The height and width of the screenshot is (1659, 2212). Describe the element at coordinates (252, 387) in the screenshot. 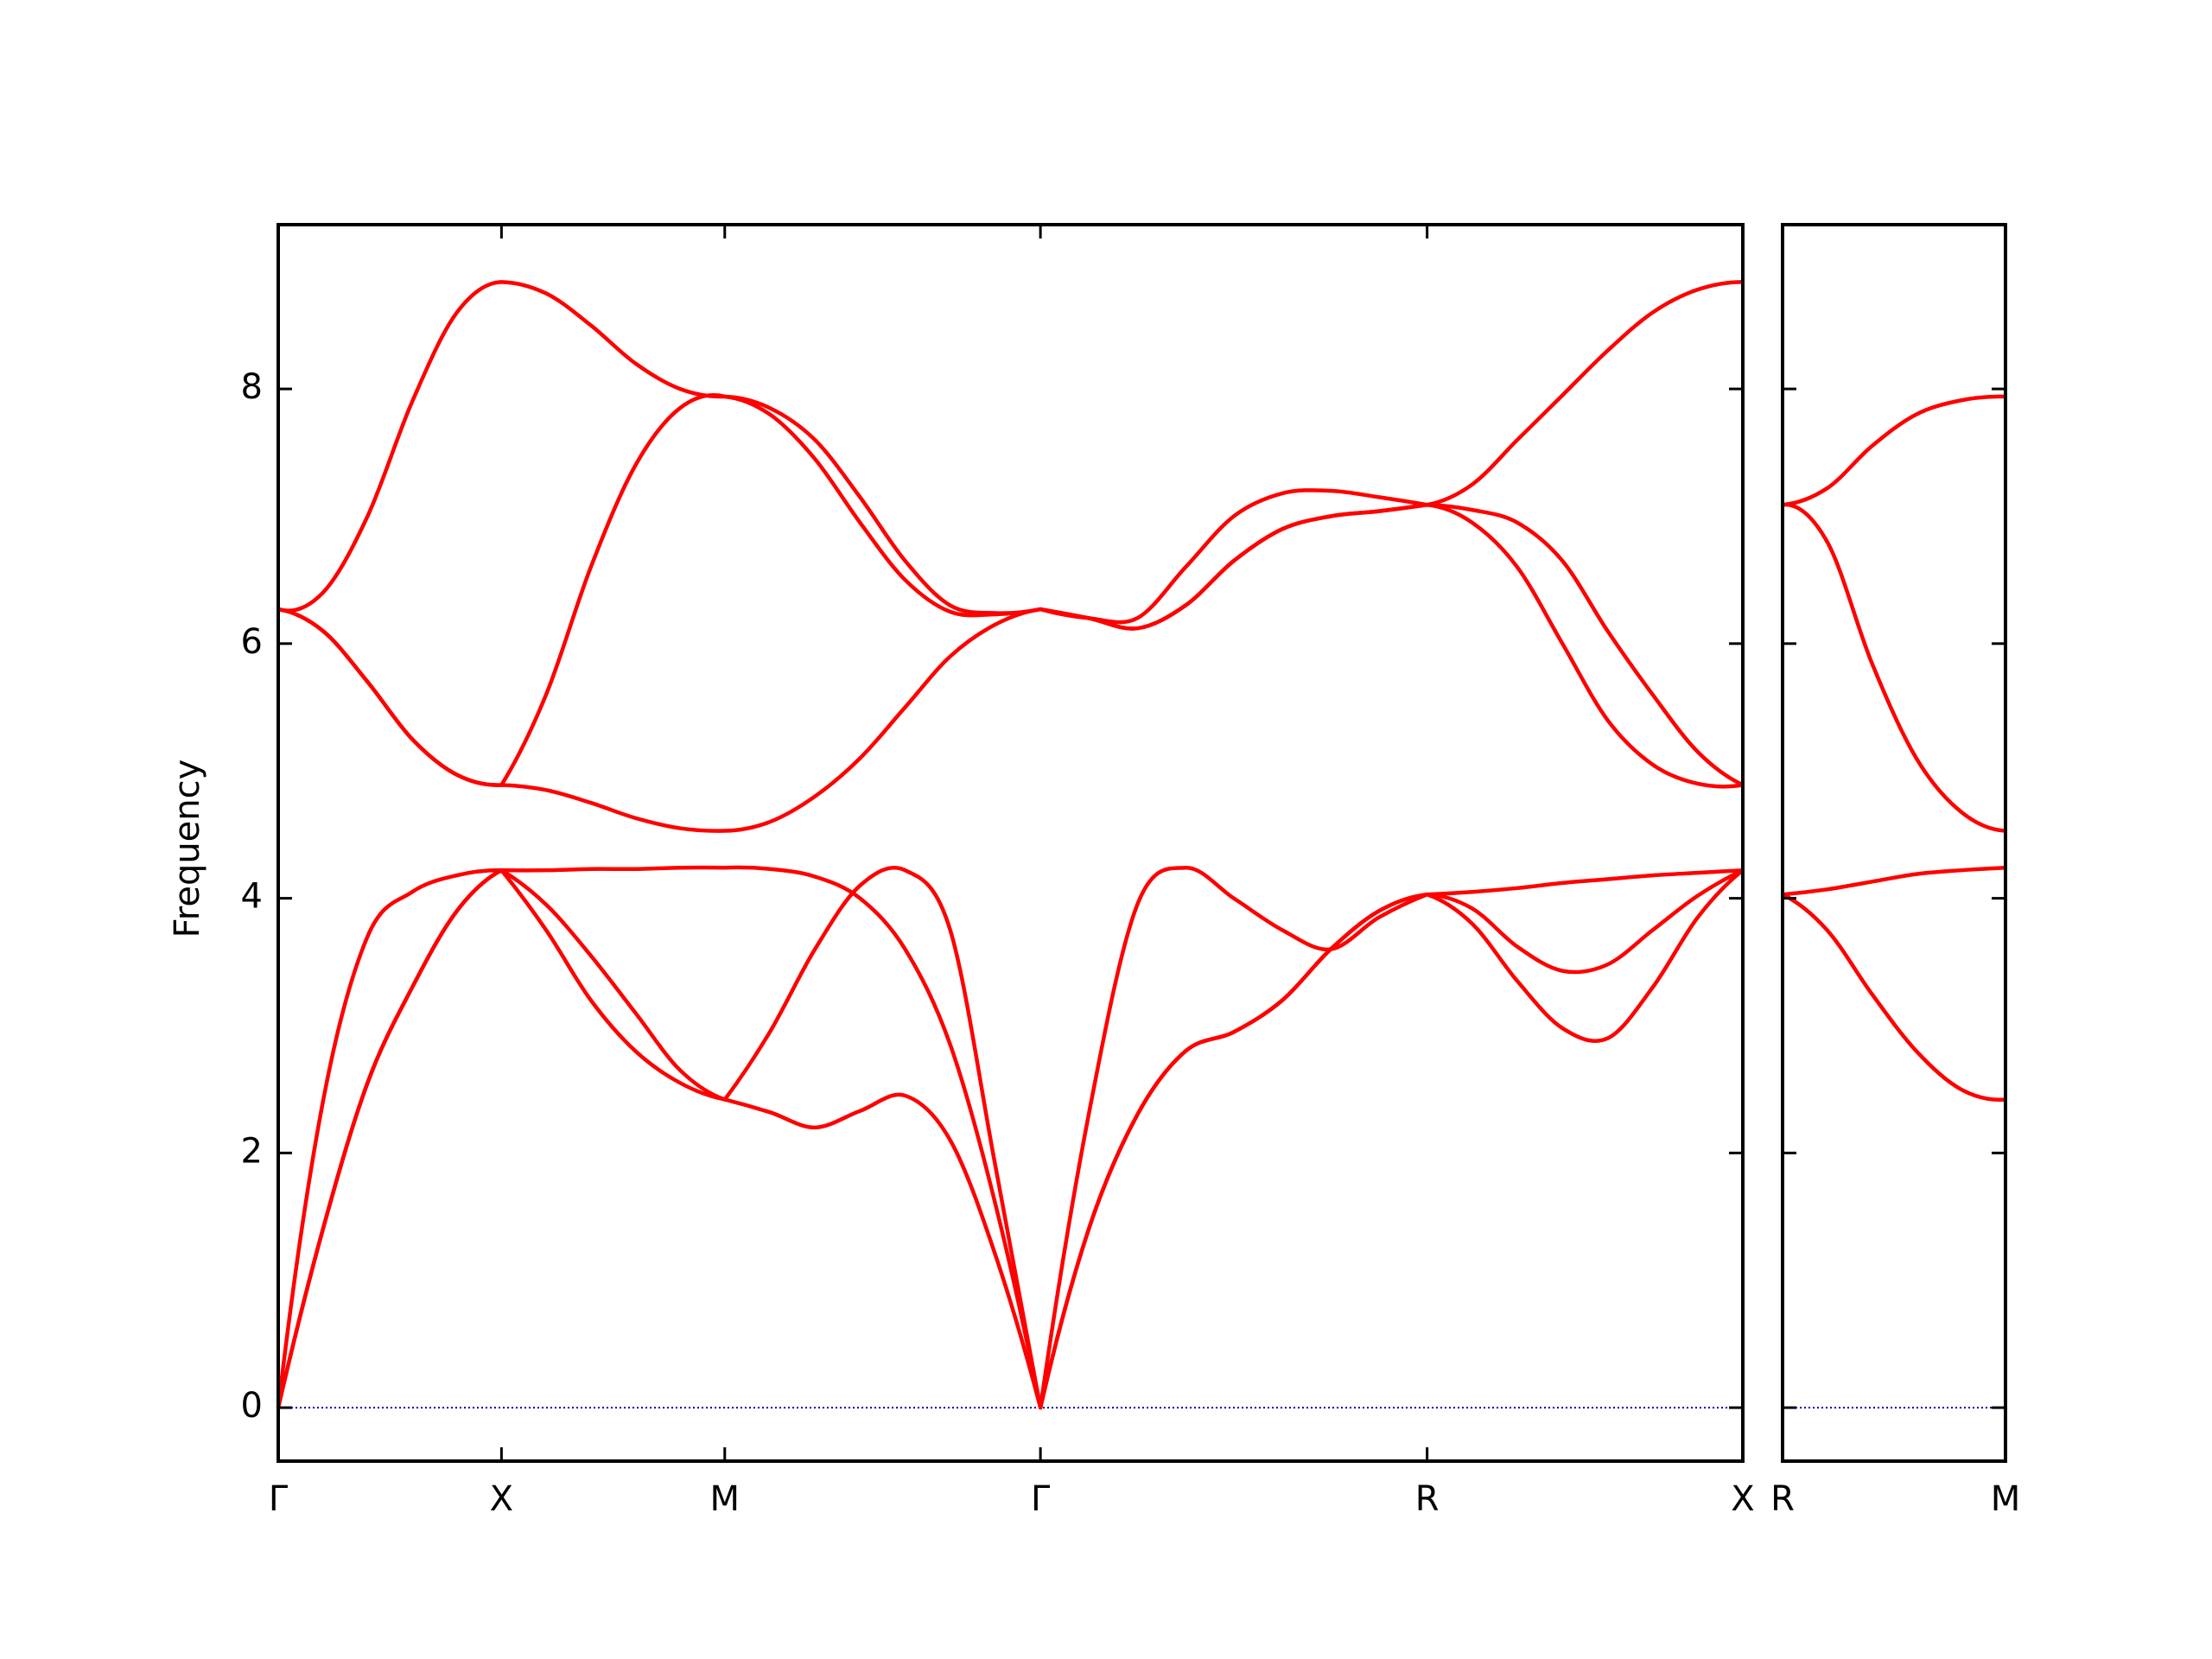

I see `y-tick-label: 8` at that location.